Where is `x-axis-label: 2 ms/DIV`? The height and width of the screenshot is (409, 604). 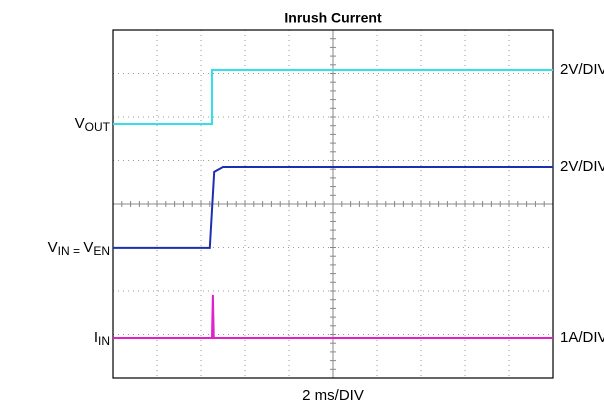
x-axis-label: 2 ms/DIV is located at coordinates (333, 395).